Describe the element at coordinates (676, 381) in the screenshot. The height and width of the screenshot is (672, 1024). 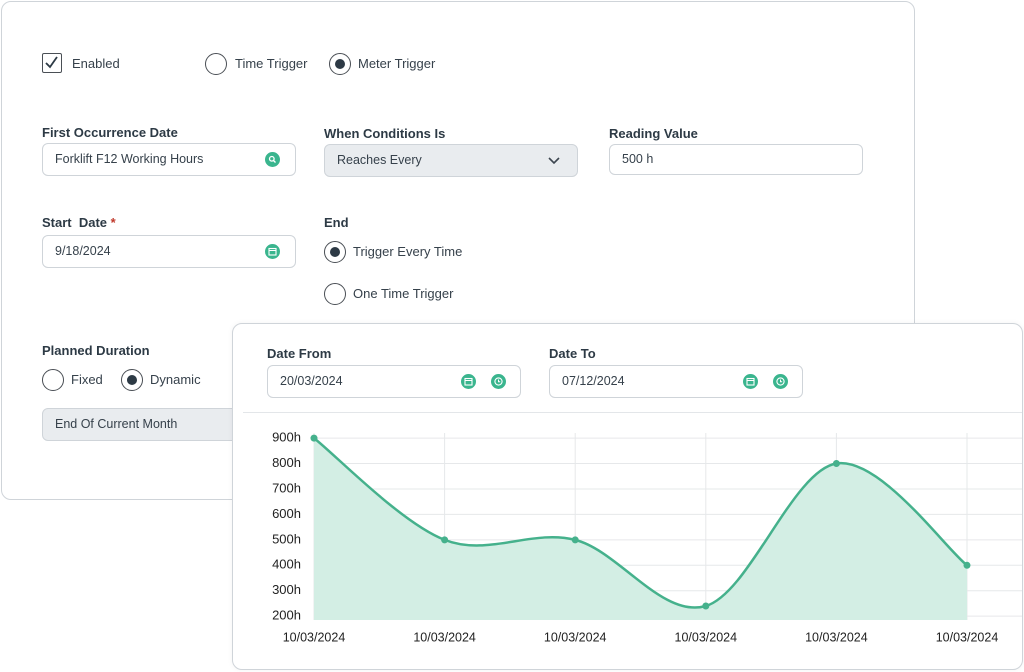
I see `date-input: 07/12/2024` at that location.